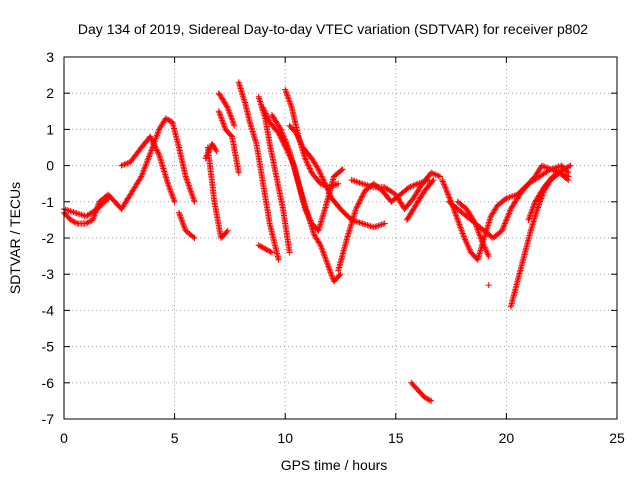 The image size is (640, 480). What do you see at coordinates (48, 383) in the screenshot?
I see `y-tick-label: -6` at bounding box center [48, 383].